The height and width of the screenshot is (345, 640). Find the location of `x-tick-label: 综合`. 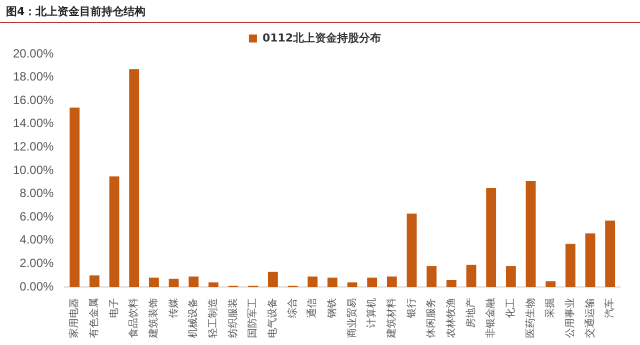

x-tick-label: 综合 is located at coordinates (292, 308).